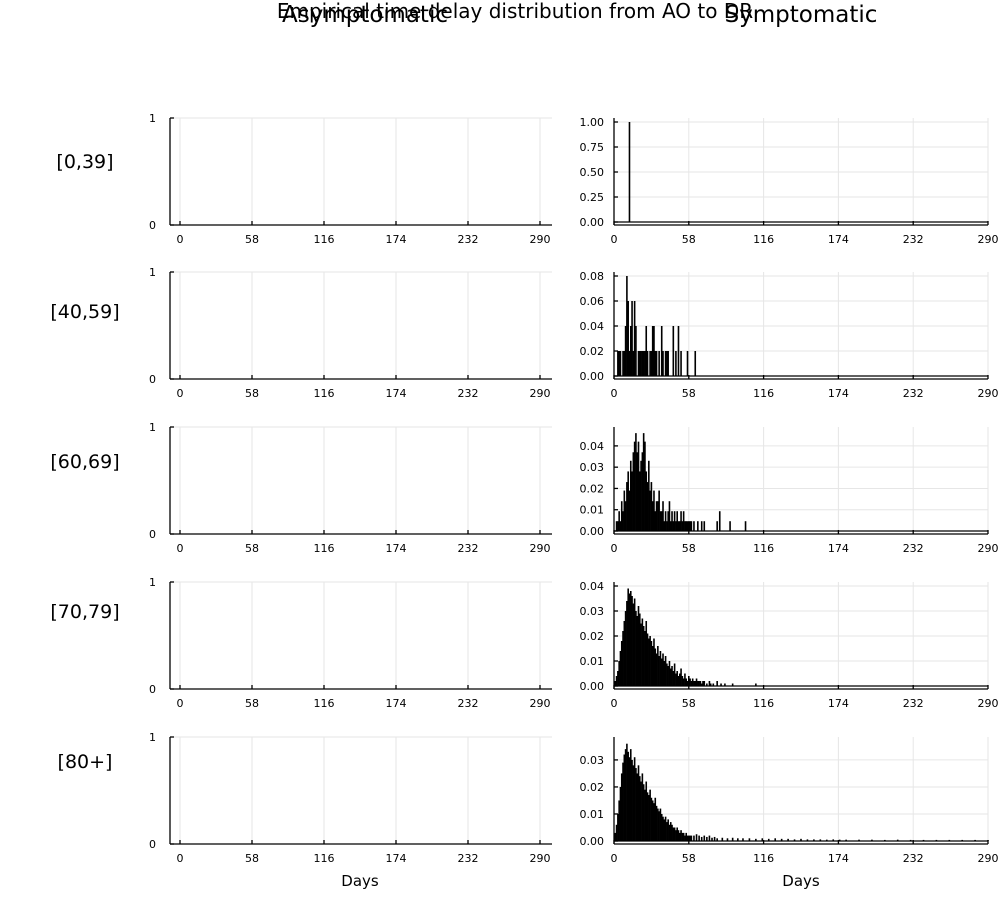  Describe the element at coordinates (789, 335) in the screenshot. I see `panel-symptomatic-row-1: 0.00 0.02 0.04 0.06 0.08 0 58 116 174 232 290` at that location.